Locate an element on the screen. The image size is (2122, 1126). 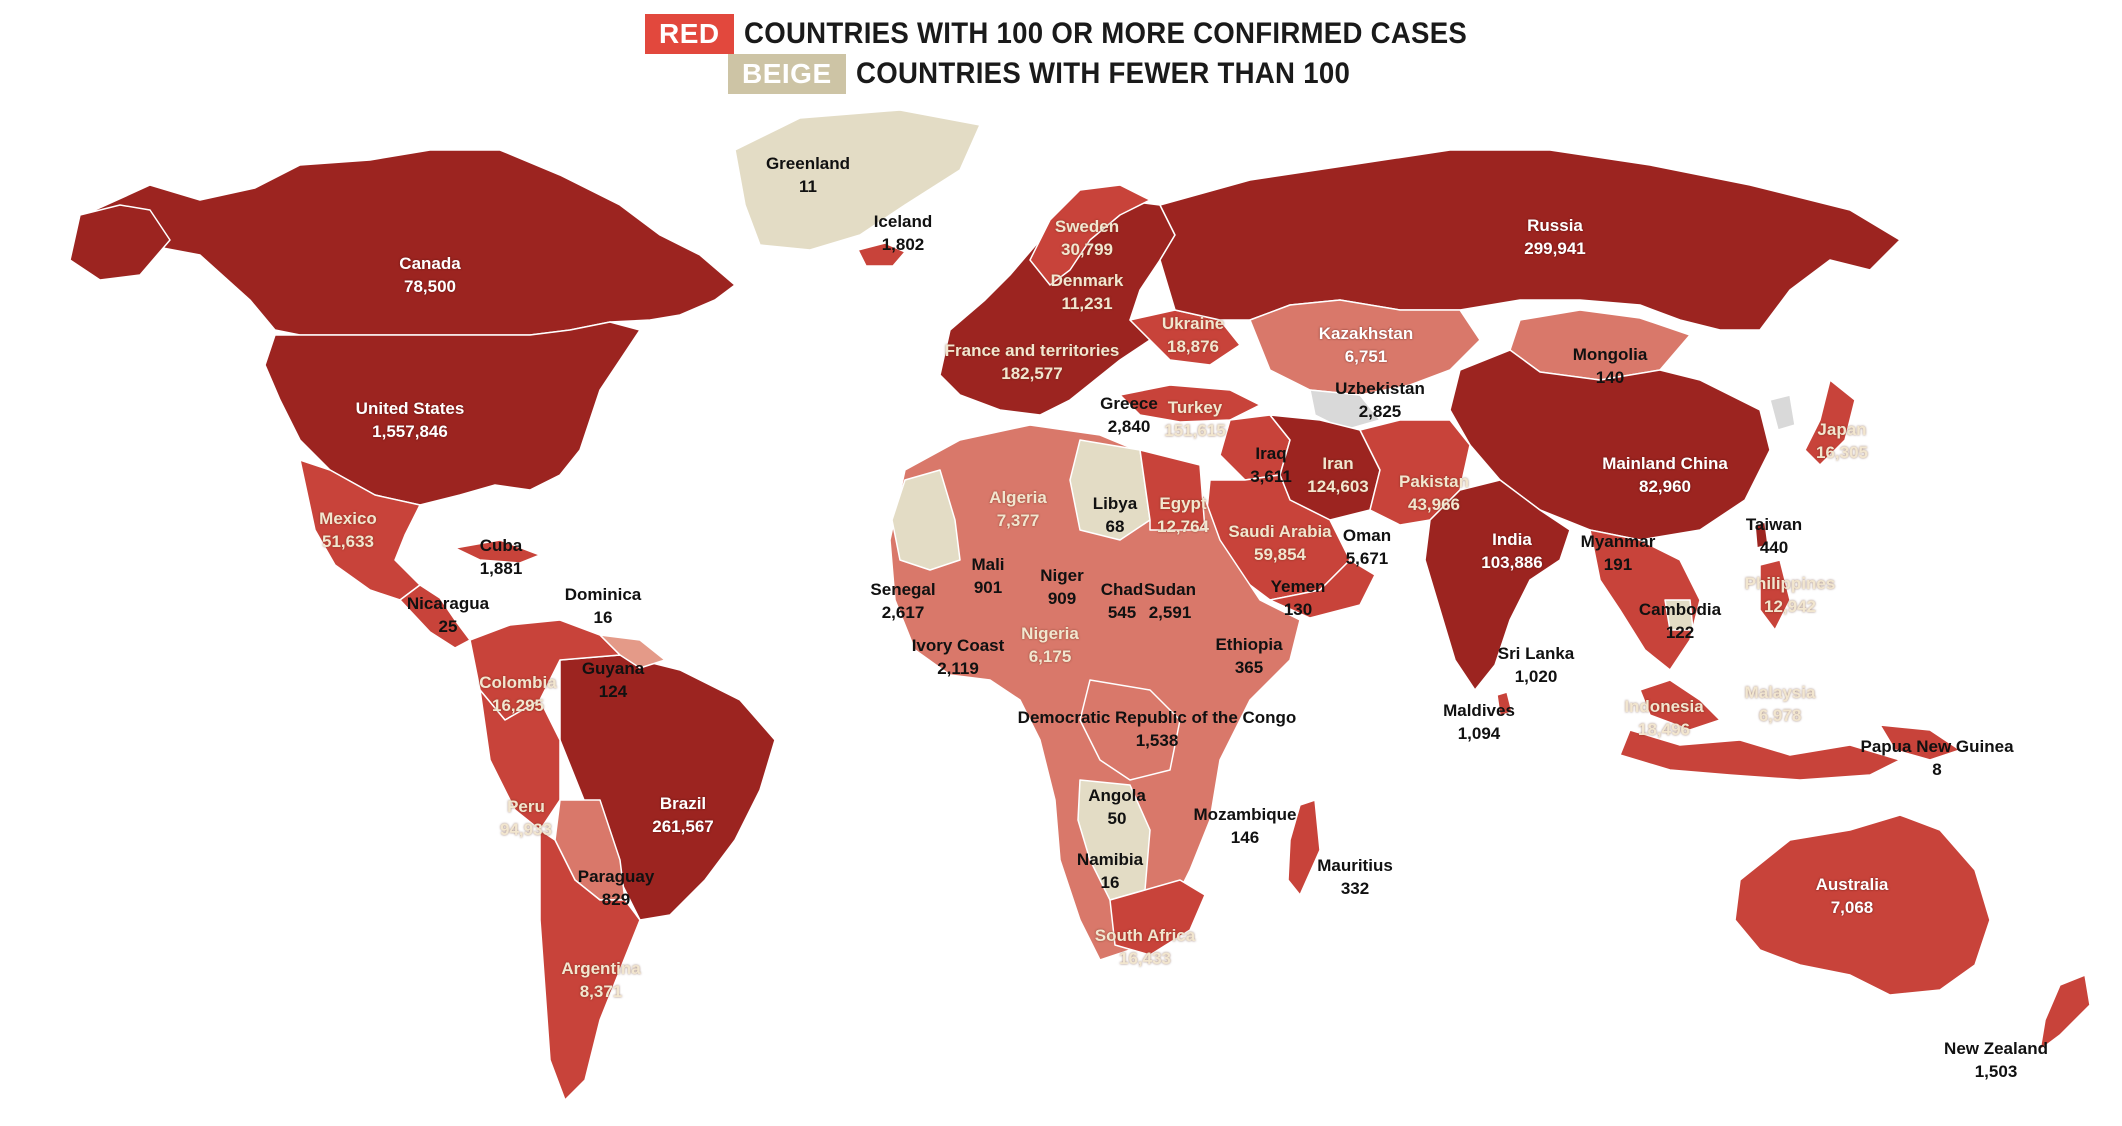
country-name: Mongolia is located at coordinates (1610, 354).